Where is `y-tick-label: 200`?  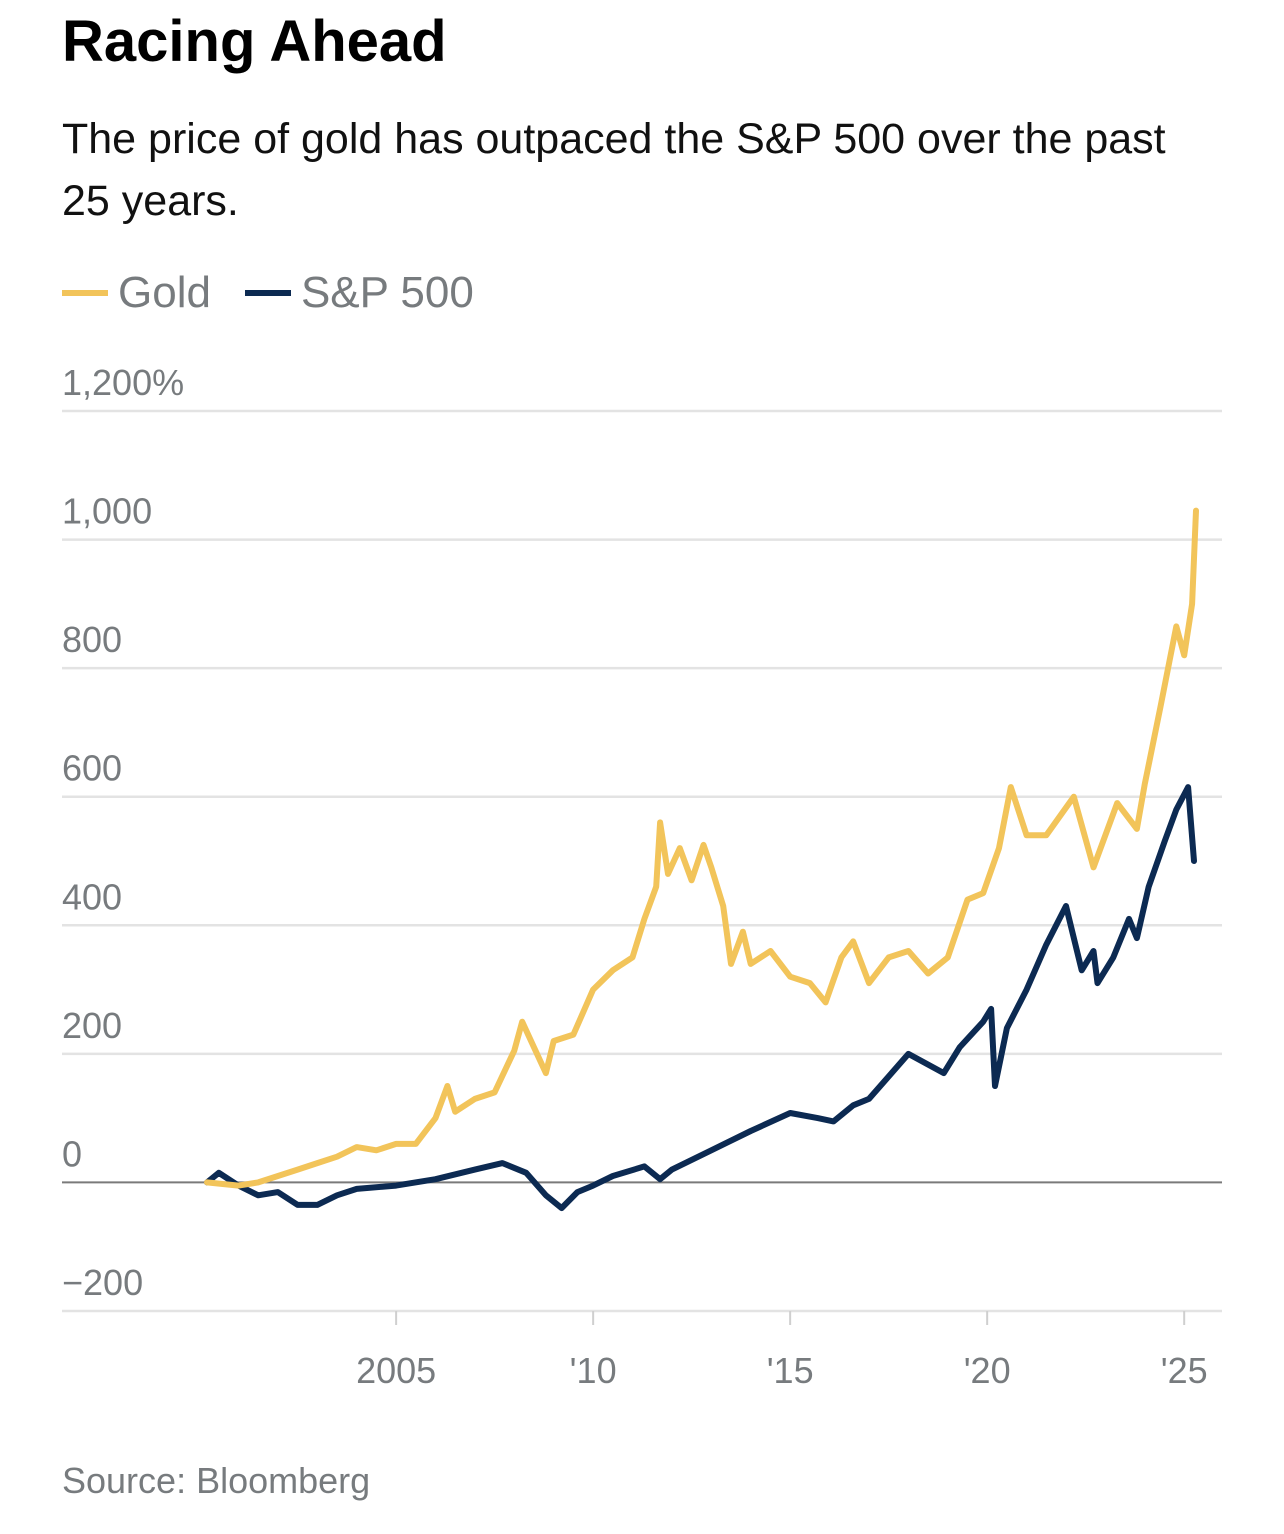
y-tick-label: 200 is located at coordinates (92, 1025).